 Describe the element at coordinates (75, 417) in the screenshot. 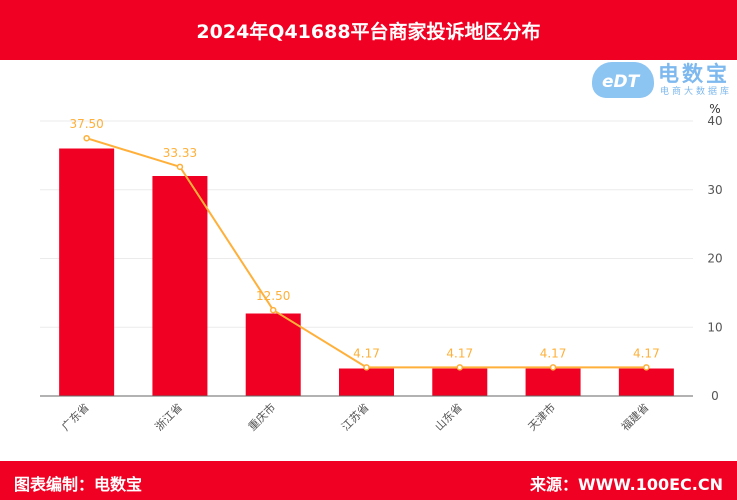

I see `x-tick-label: 广东省` at that location.